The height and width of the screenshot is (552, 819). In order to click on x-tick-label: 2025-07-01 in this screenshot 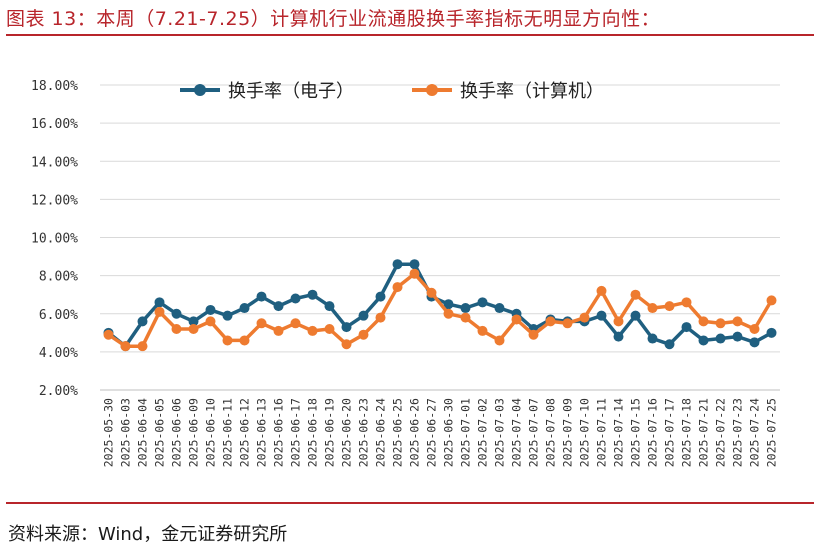, I will do `click(466, 432)`.